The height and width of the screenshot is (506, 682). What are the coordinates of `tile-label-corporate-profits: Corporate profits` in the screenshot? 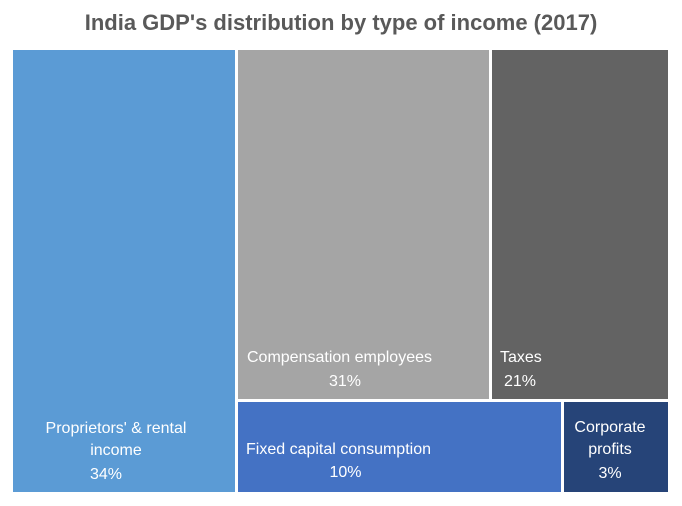 It's located at (610, 438).